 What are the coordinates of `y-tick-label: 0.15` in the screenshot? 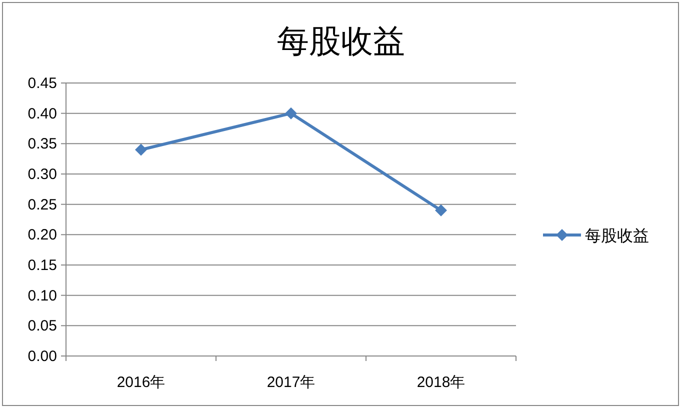 It's located at (42, 265).